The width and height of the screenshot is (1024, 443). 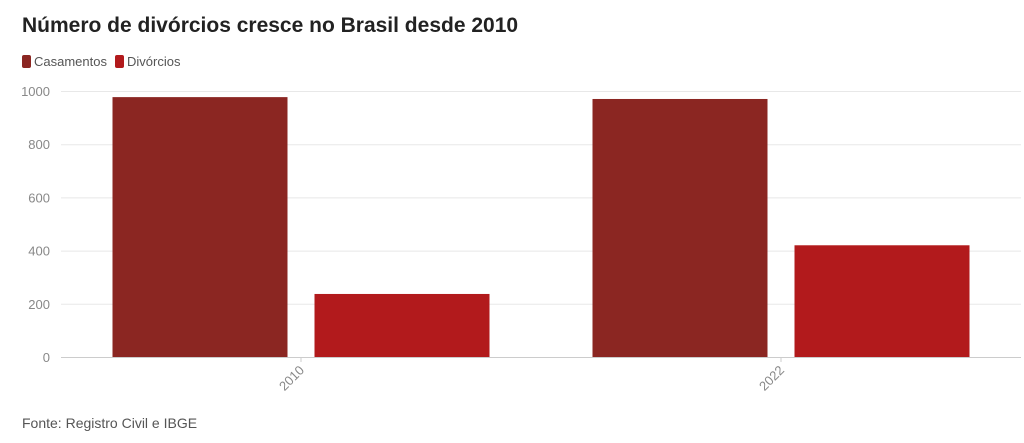 What do you see at coordinates (39, 197) in the screenshot?
I see `y-tick-label-600: 600` at bounding box center [39, 197].